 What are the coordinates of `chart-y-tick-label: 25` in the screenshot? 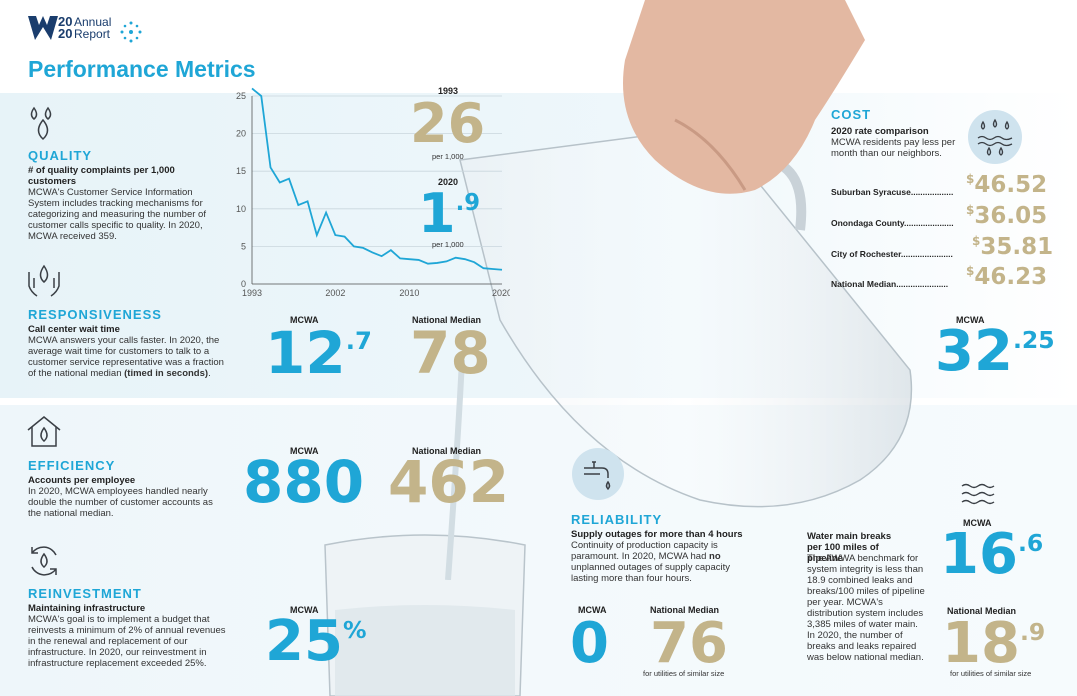 It's located at (241, 96).